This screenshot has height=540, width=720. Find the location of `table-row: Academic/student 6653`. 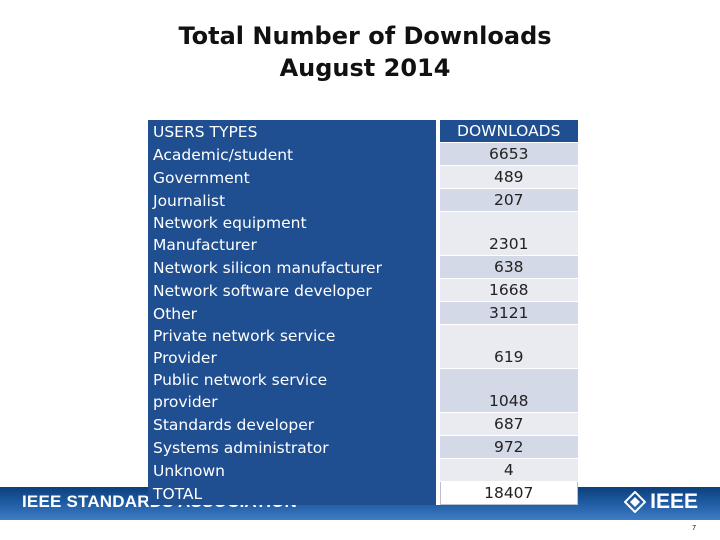

table-row: Academic/student 6653 is located at coordinates (363, 154).